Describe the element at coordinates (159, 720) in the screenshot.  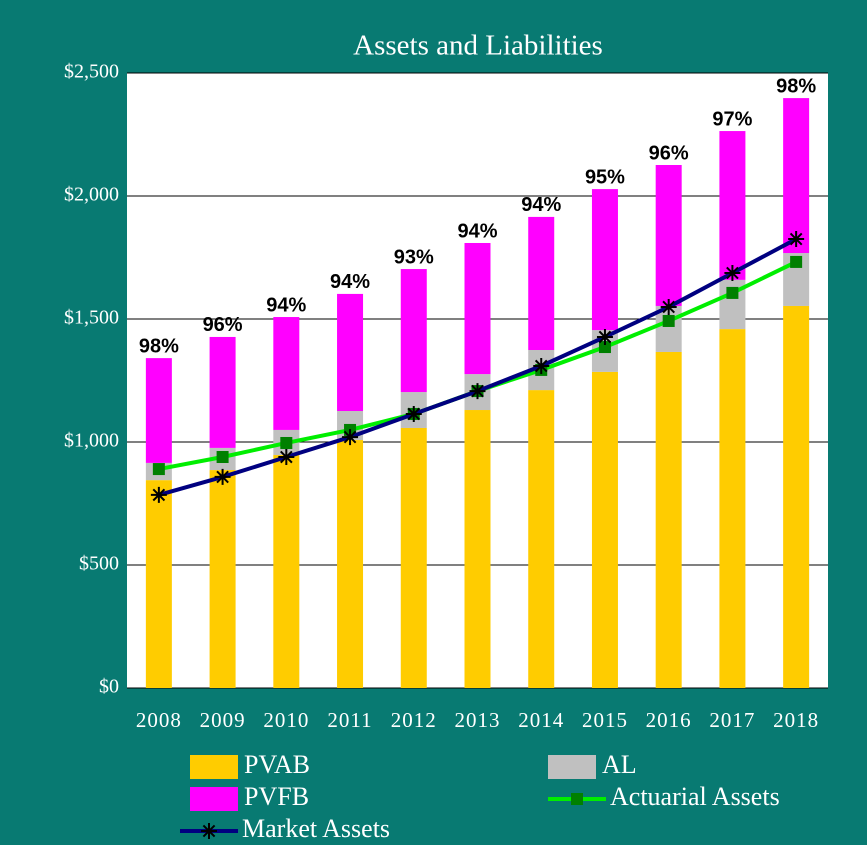
I see `x-tick-label: 2008` at that location.